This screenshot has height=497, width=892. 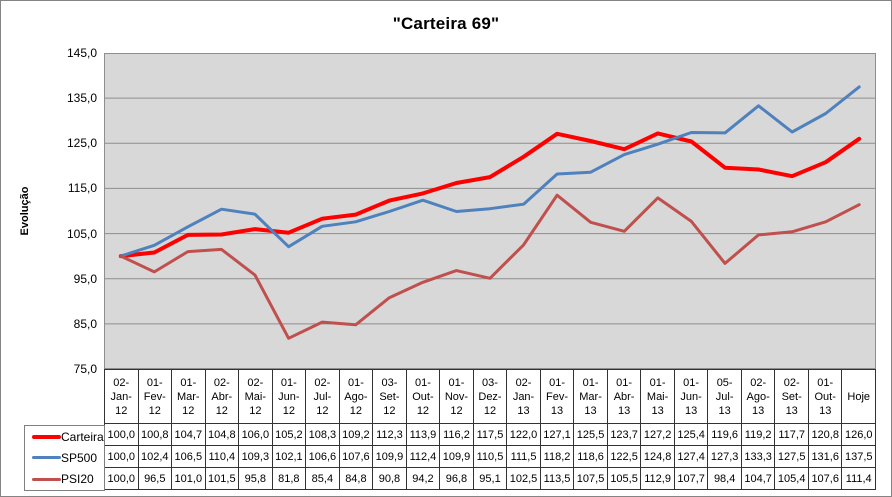 What do you see at coordinates (82, 188) in the screenshot?
I see `y-tick-label: 115,0` at bounding box center [82, 188].